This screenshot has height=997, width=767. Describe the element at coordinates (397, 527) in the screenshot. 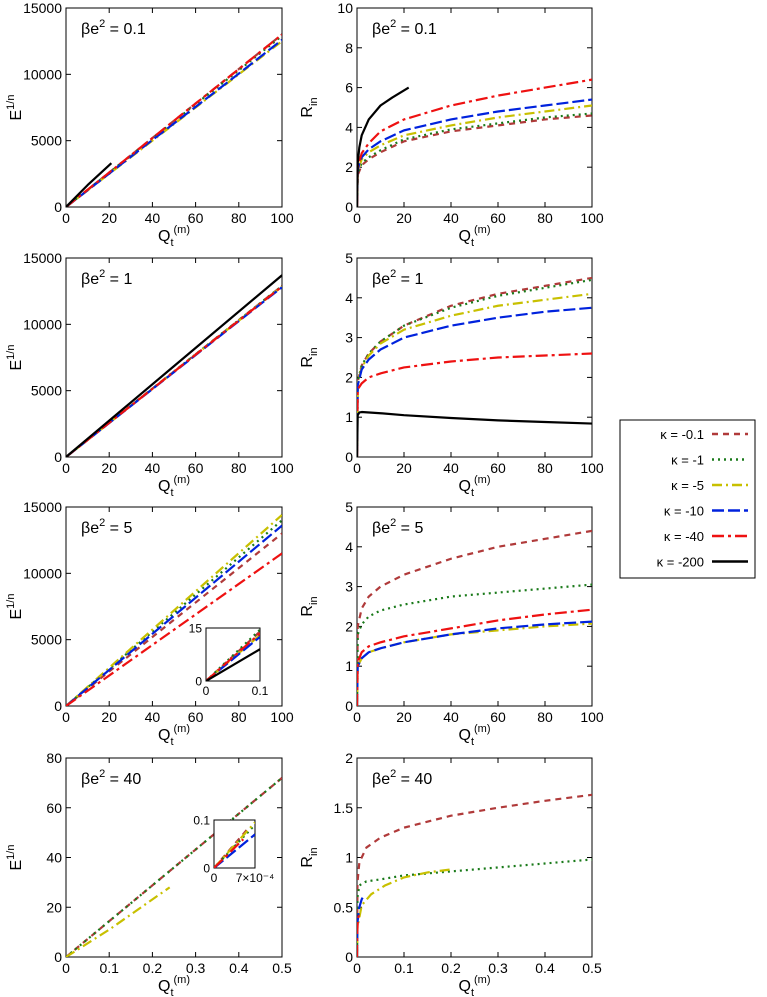

I see `panel-annotation: βe2 = 5` at that location.